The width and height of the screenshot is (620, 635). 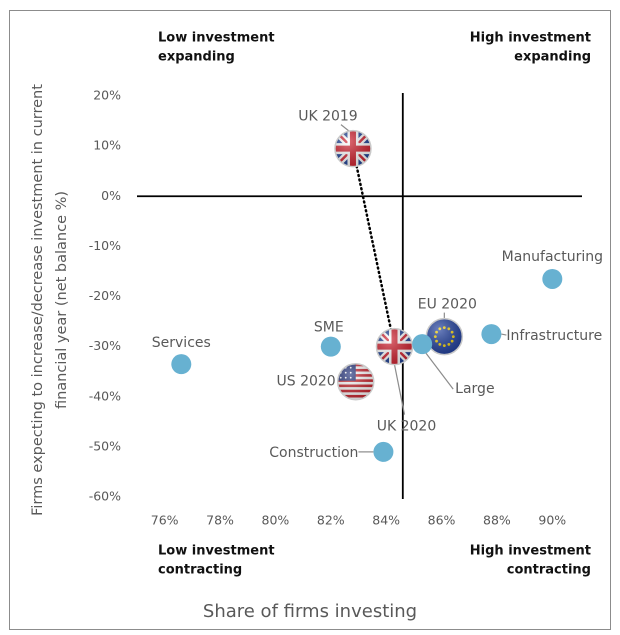 What do you see at coordinates (62, 300) in the screenshot?
I see `y-axis-title: financial year (net balance %)` at bounding box center [62, 300].